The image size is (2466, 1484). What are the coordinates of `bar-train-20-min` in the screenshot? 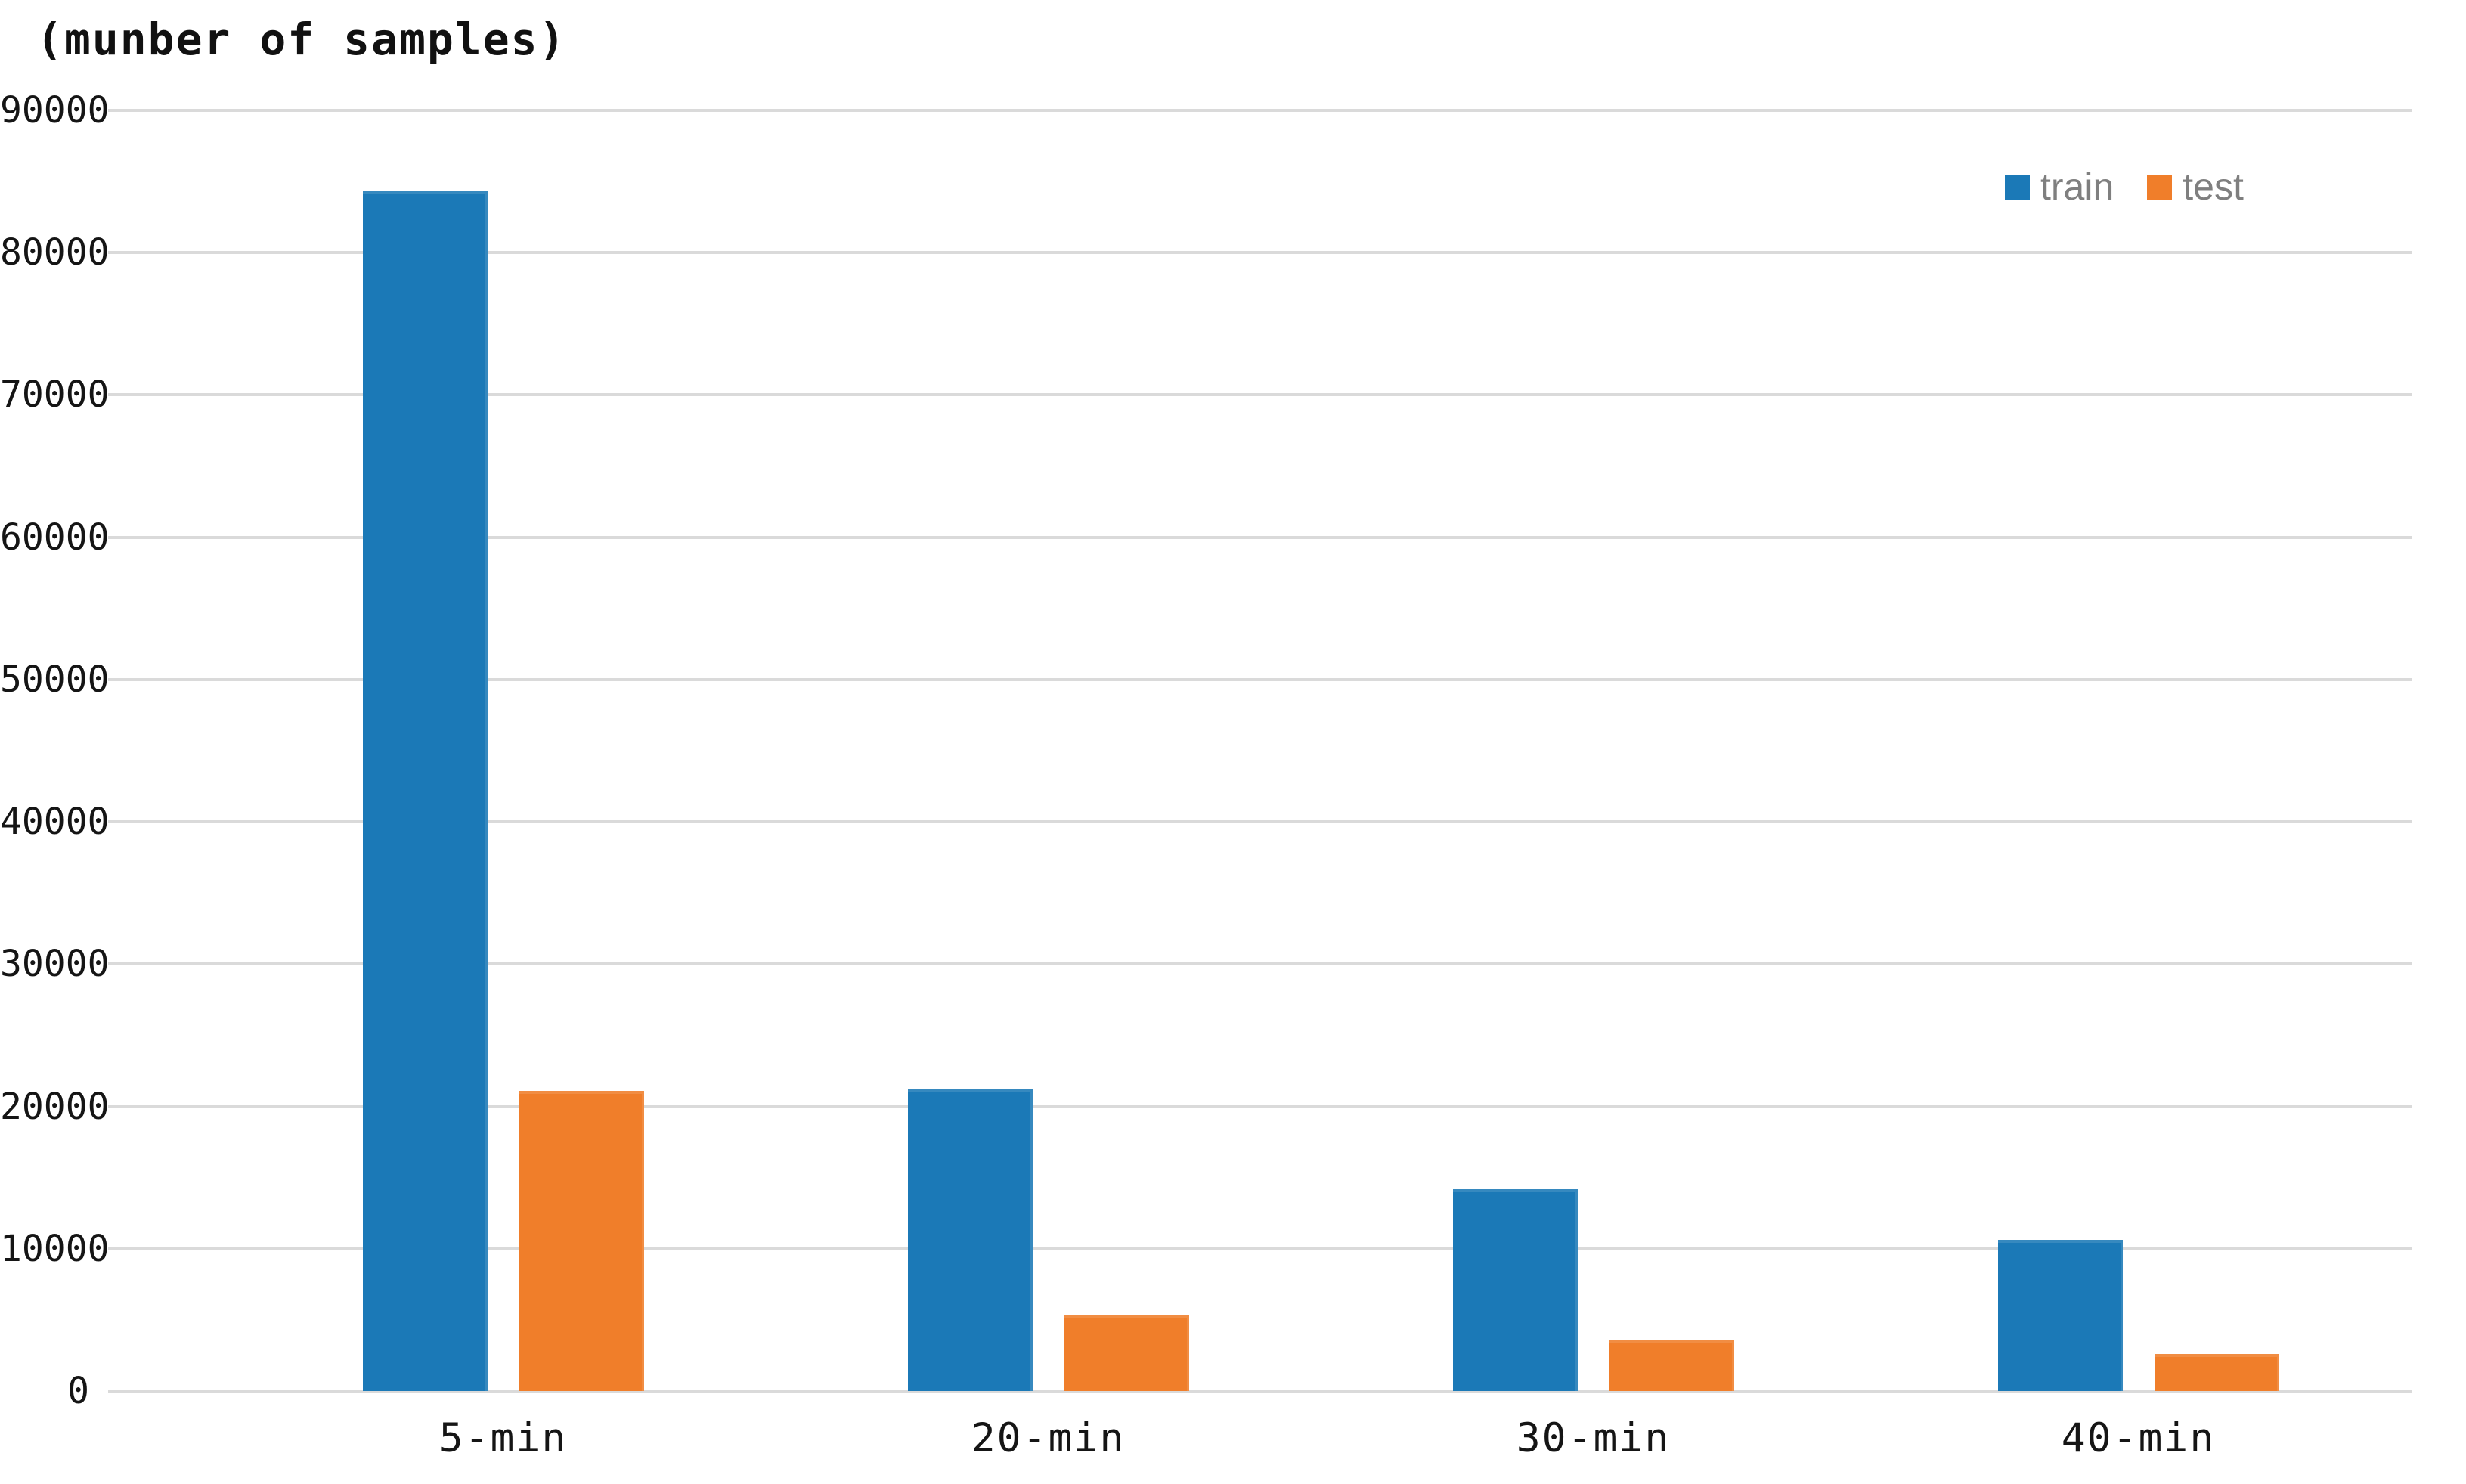 It's located at (970, 1240).